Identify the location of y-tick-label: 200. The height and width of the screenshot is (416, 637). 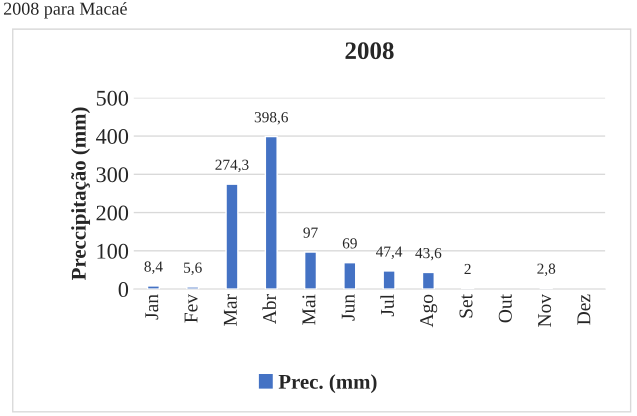
(112, 213).